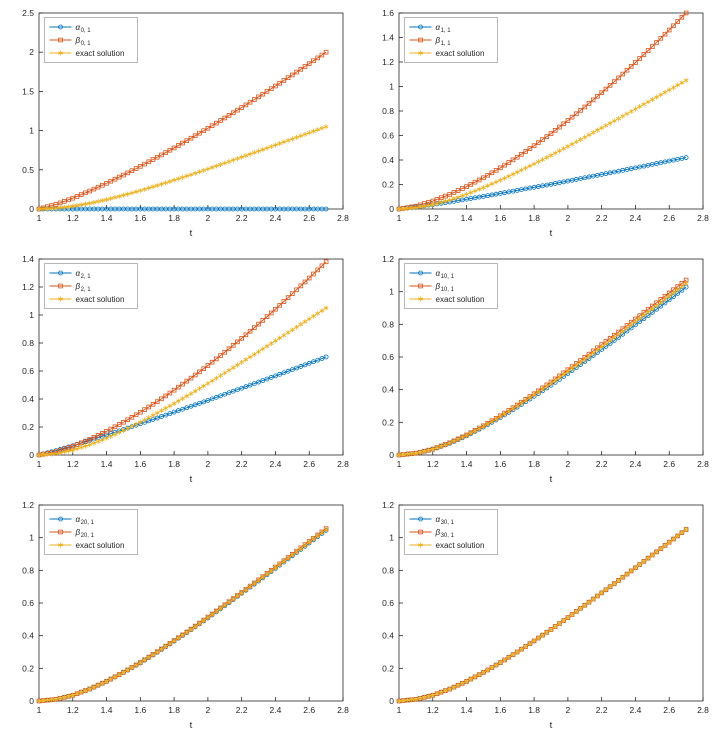  I want to click on y-tick-label: 0, so click(31, 209).